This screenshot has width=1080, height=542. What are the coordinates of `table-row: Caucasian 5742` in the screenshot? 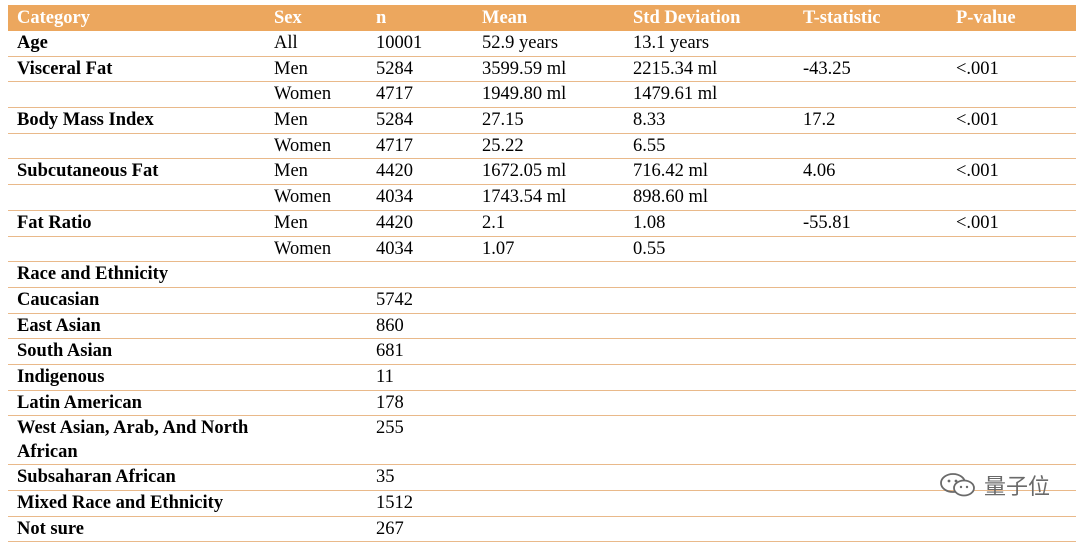 It's located at (542, 300).